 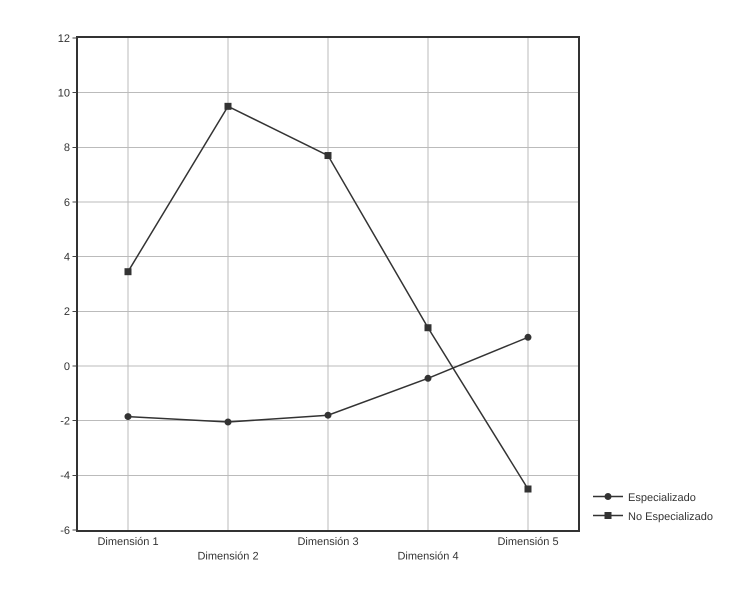 What do you see at coordinates (65, 422) in the screenshot?
I see `y-tick-label: -2` at bounding box center [65, 422].